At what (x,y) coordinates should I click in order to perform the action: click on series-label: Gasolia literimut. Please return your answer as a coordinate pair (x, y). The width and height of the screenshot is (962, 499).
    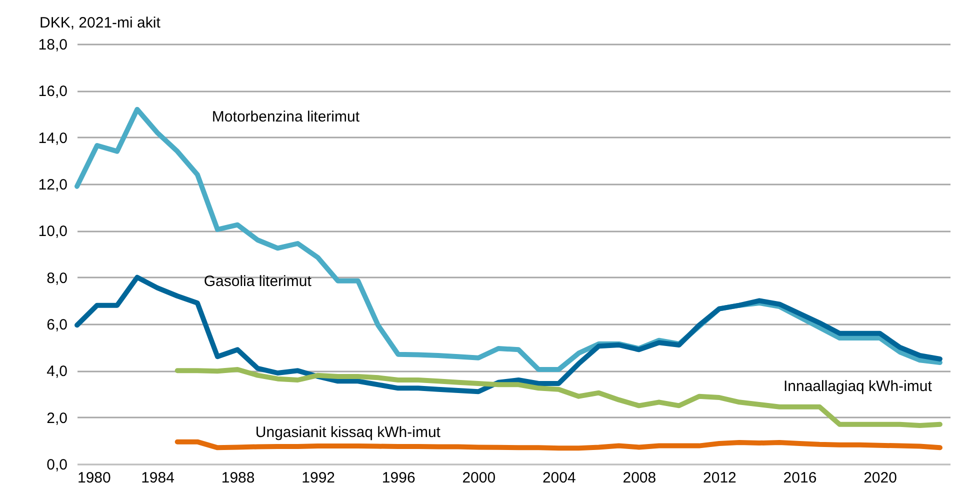
    Looking at the image, I should click on (258, 281).